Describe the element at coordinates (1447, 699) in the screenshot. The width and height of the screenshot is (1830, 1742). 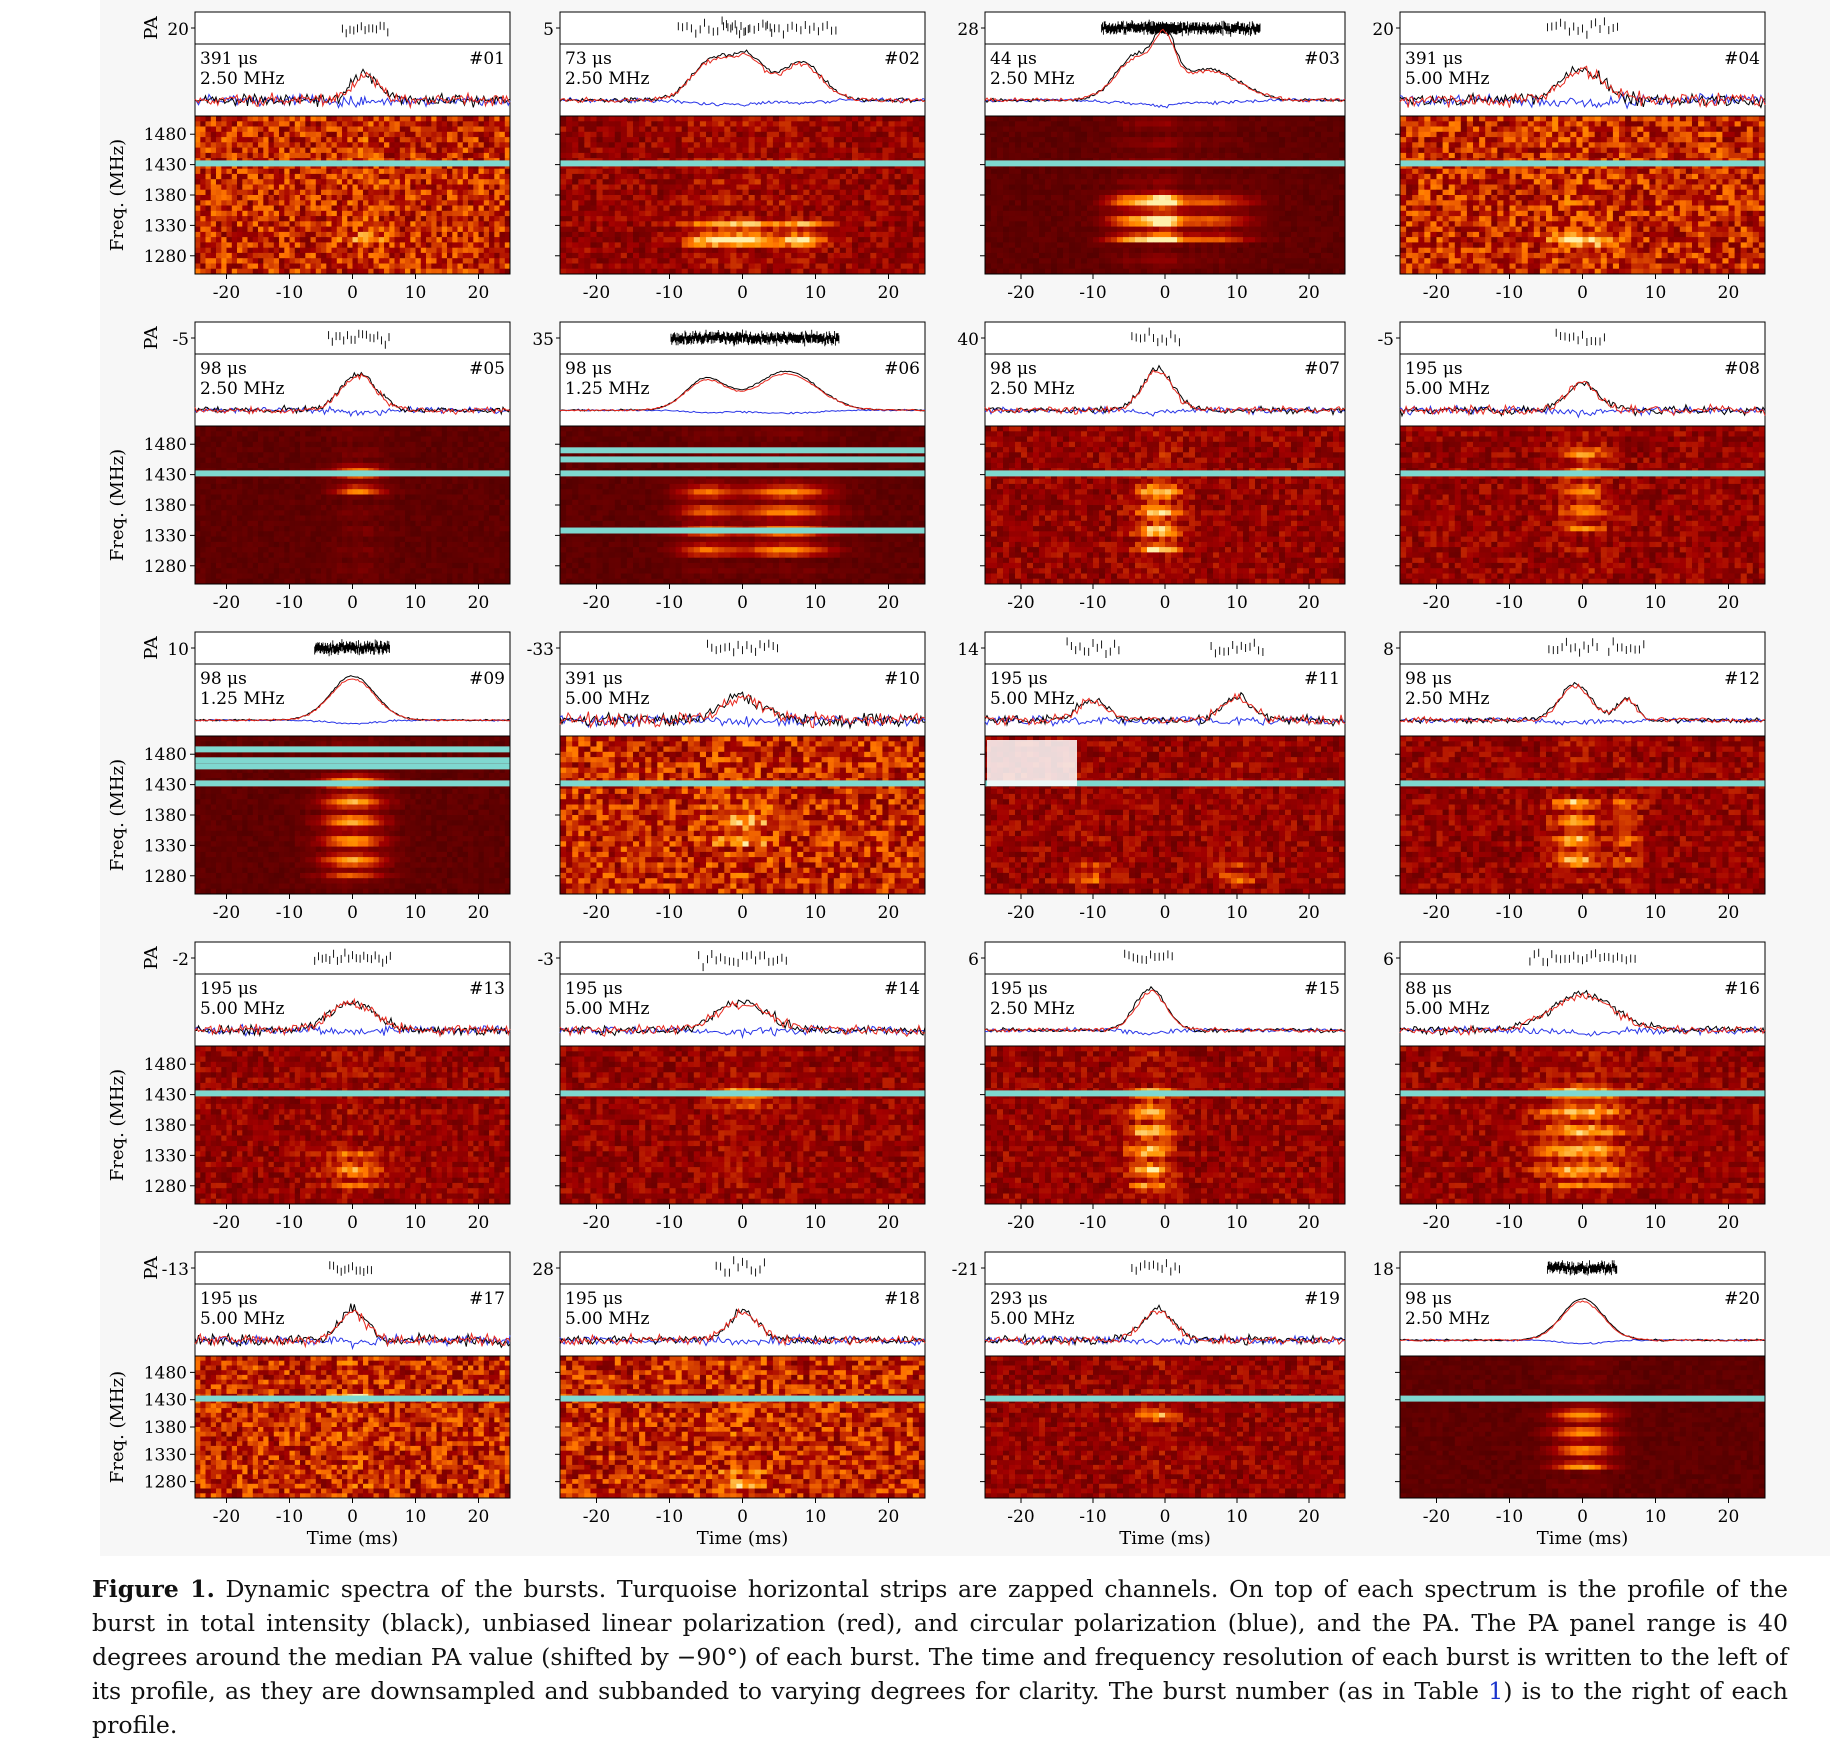
I see `frequency-resolution: 2.50 MHz` at that location.